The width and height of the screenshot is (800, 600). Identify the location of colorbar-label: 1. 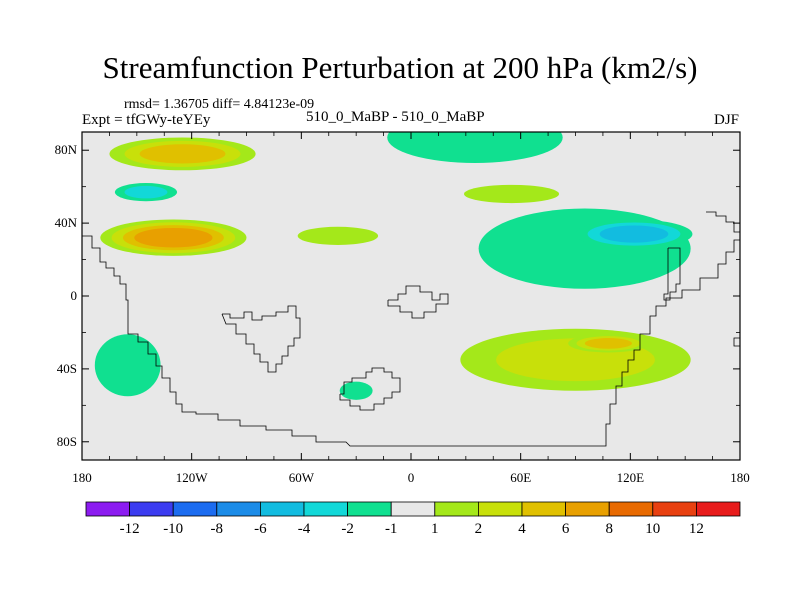
(435, 529).